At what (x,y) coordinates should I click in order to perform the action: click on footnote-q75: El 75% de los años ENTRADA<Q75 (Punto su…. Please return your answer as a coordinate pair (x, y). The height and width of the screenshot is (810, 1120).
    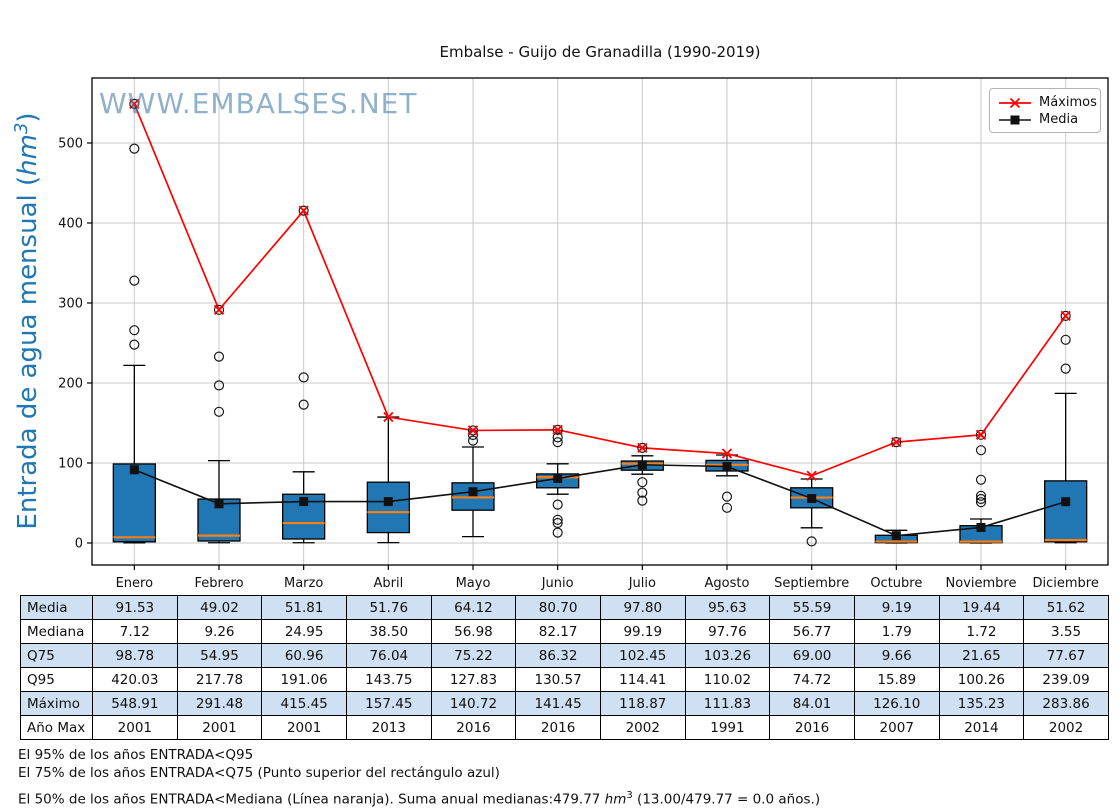
    Looking at the image, I should click on (259, 773).